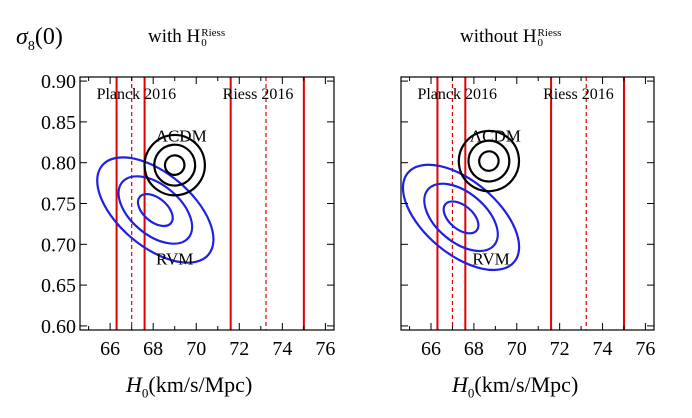  Describe the element at coordinates (560, 349) in the screenshot. I see `x-tick-label-72-right: 72` at that location.